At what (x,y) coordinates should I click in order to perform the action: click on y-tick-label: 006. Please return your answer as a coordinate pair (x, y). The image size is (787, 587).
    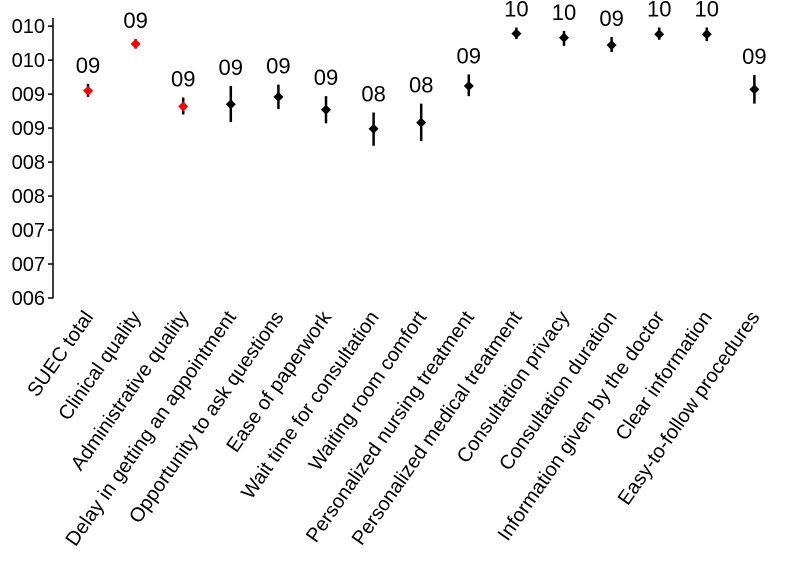
    Looking at the image, I should click on (28, 299).